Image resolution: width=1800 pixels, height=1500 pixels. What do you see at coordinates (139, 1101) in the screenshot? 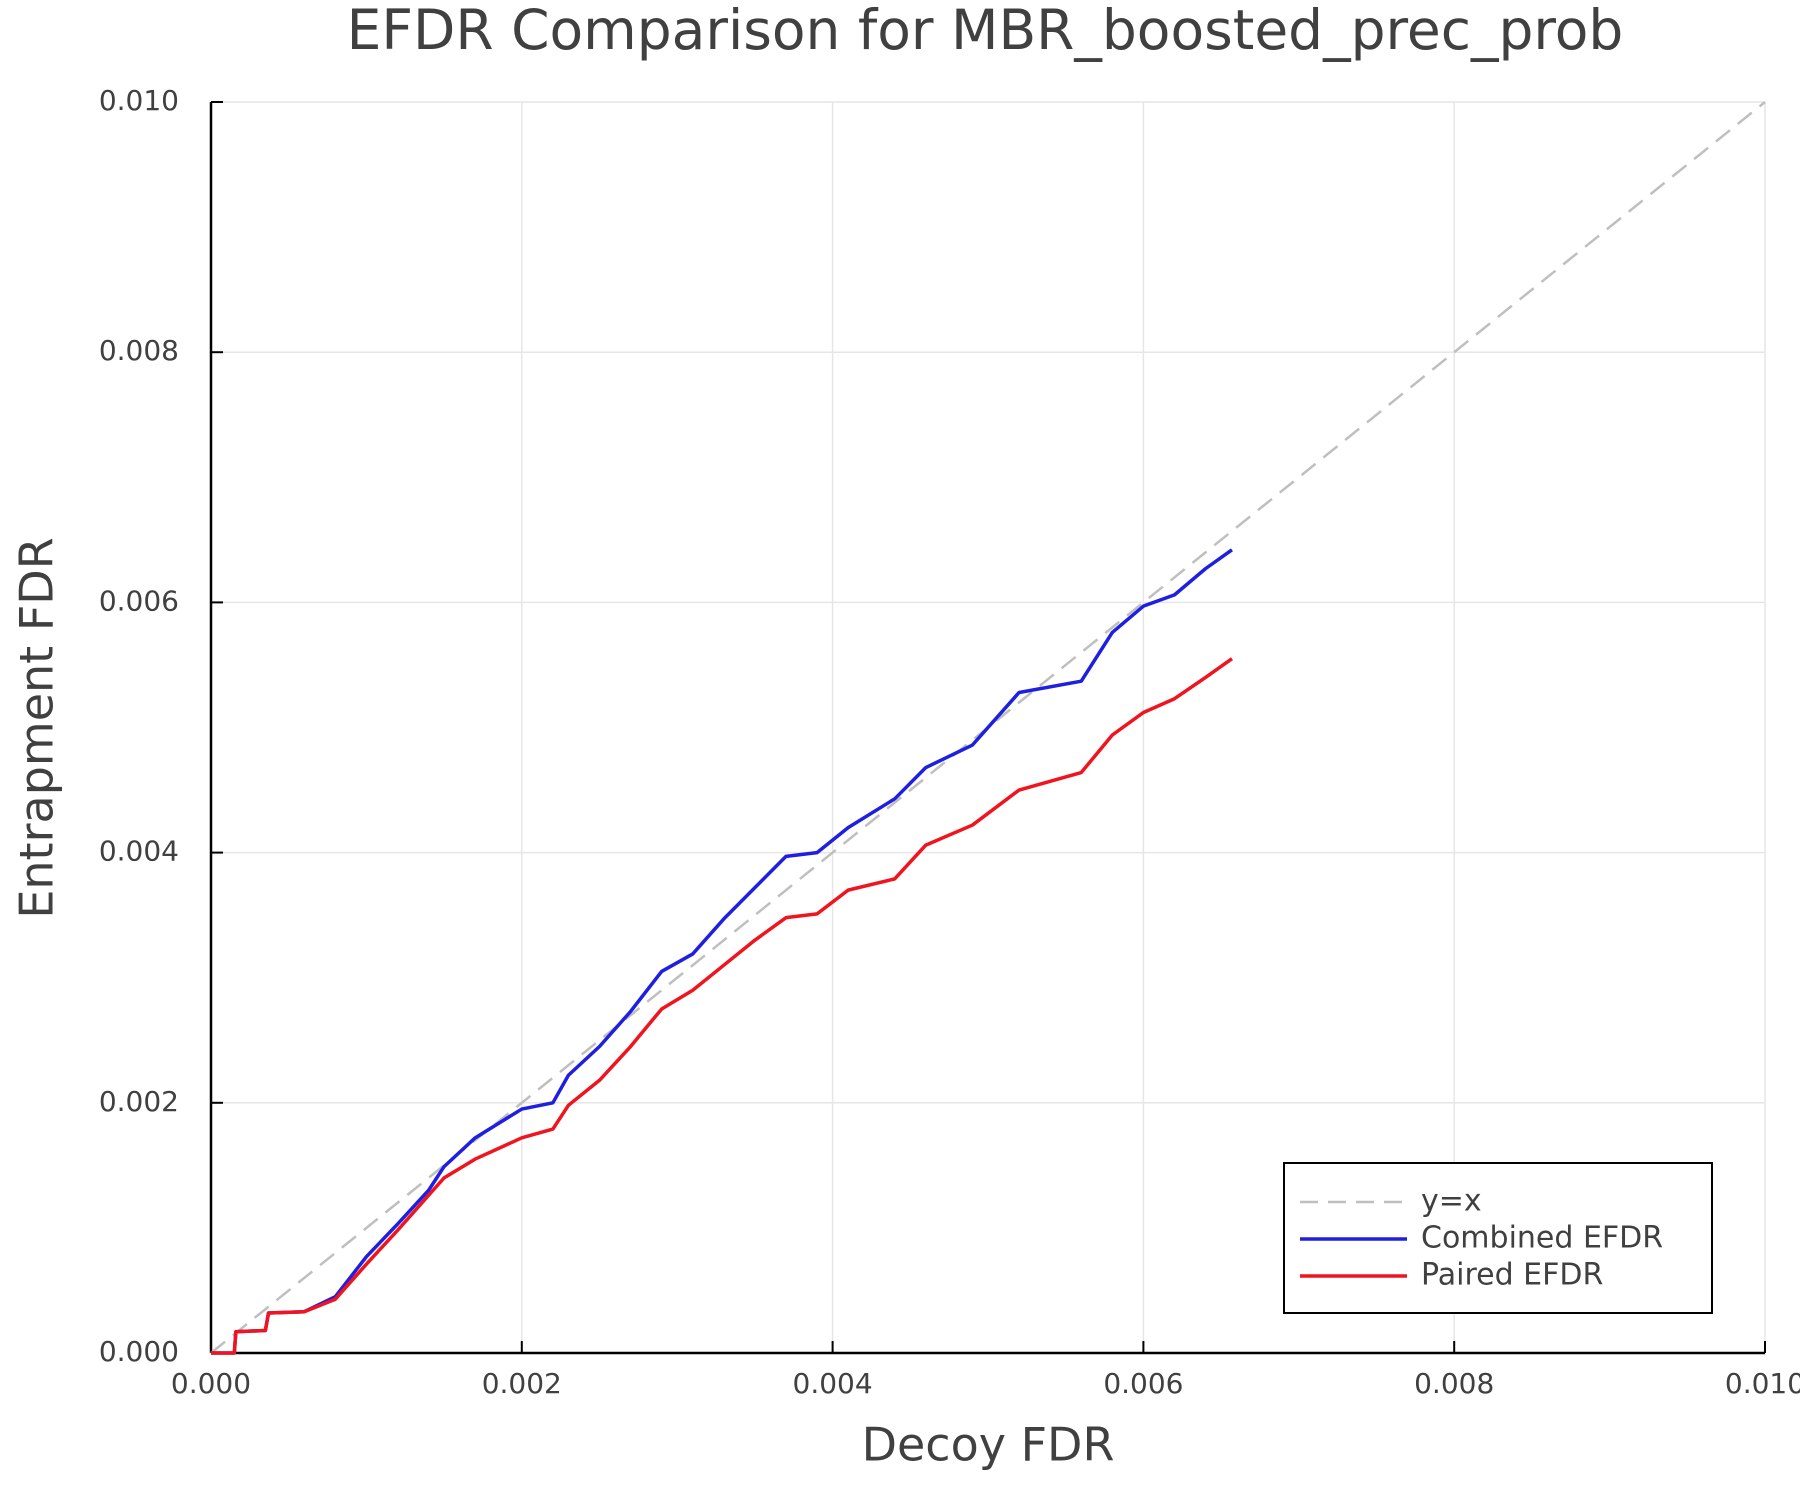
I see `y-tick-label: 0.002` at bounding box center [139, 1101].